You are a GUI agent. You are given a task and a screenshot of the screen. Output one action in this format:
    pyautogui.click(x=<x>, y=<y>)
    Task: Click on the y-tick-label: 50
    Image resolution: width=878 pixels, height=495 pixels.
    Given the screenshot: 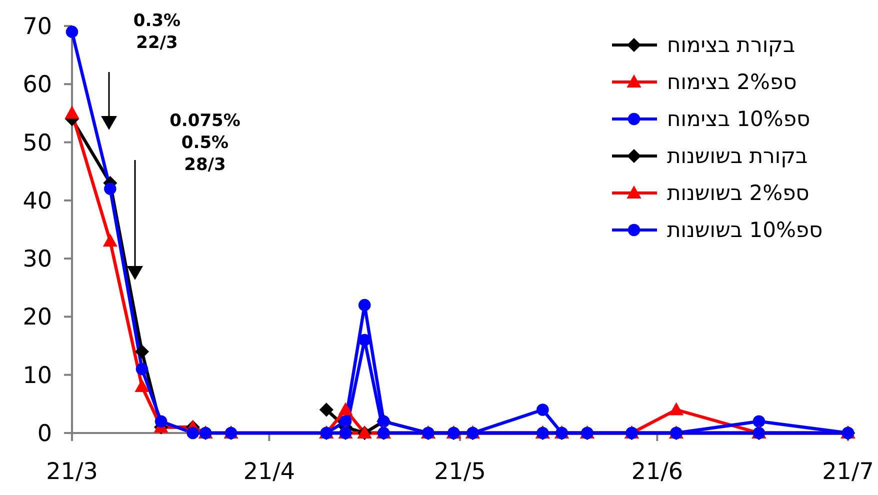 What is the action you would take?
    pyautogui.click(x=37, y=143)
    